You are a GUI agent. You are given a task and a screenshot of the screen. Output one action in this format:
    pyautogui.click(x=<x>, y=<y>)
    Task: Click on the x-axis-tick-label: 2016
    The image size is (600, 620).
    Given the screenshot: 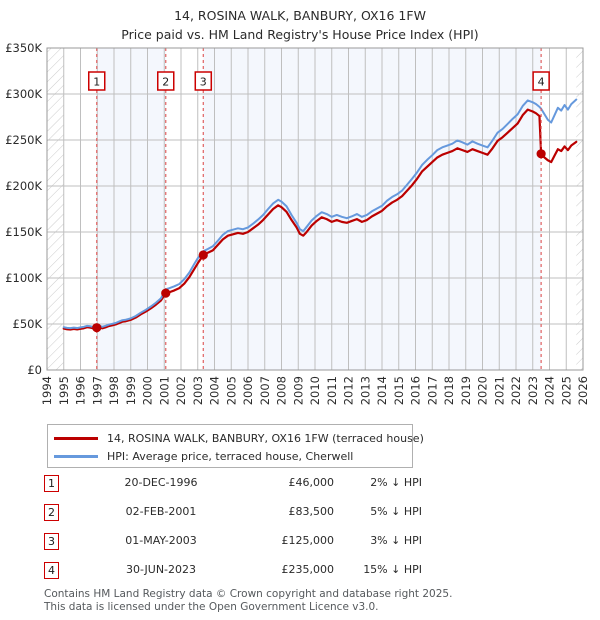 What is the action you would take?
    pyautogui.click(x=416, y=390)
    